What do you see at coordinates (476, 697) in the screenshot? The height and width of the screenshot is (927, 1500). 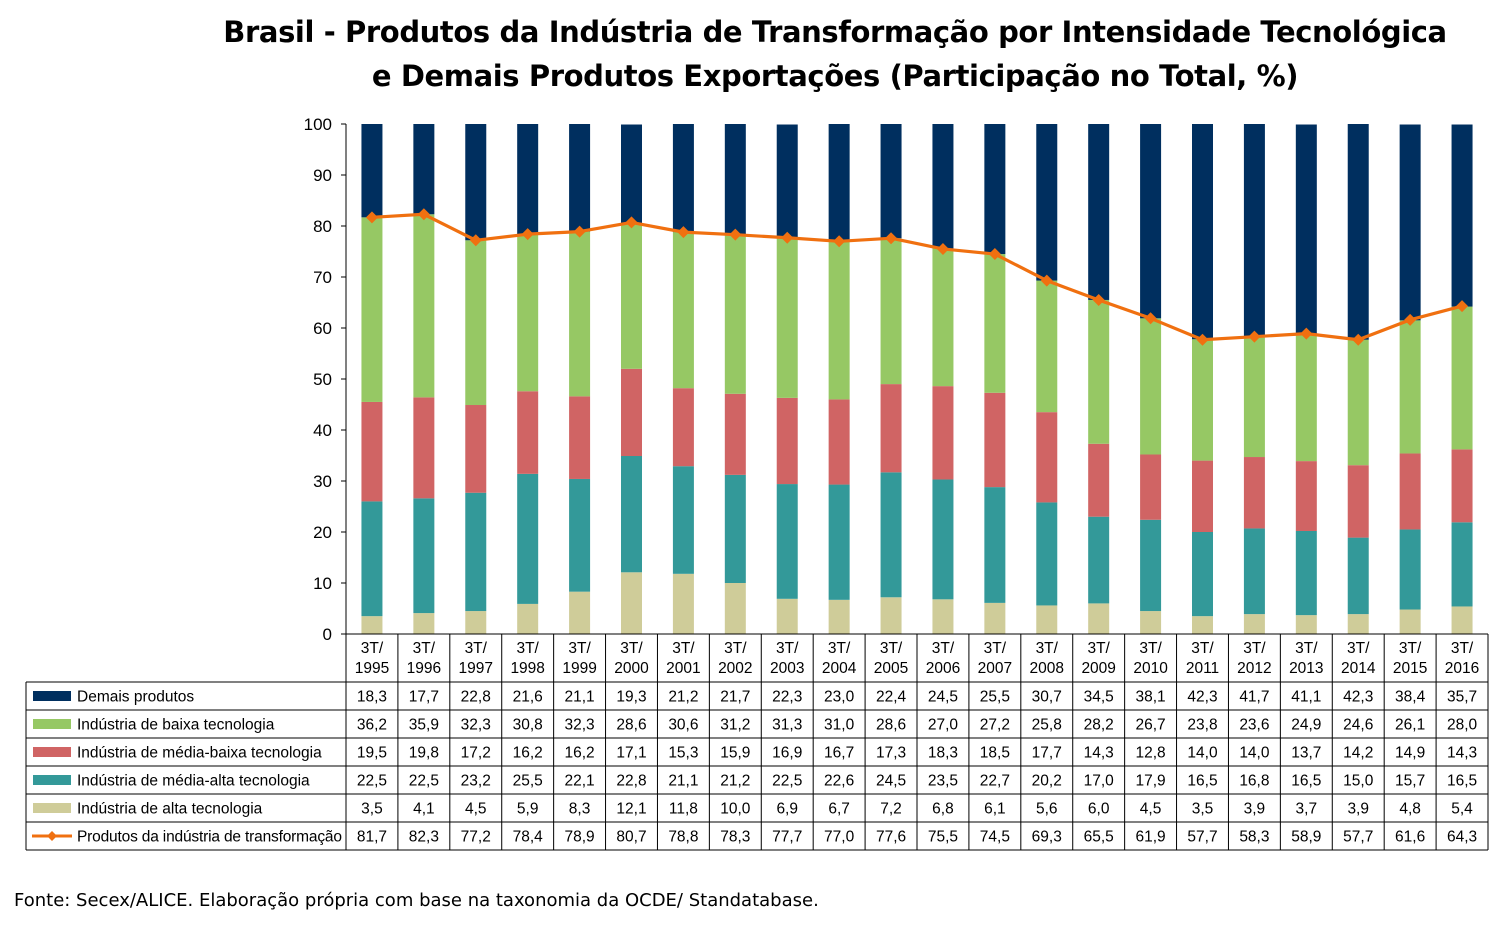 I see `table-value: 22,8` at bounding box center [476, 697].